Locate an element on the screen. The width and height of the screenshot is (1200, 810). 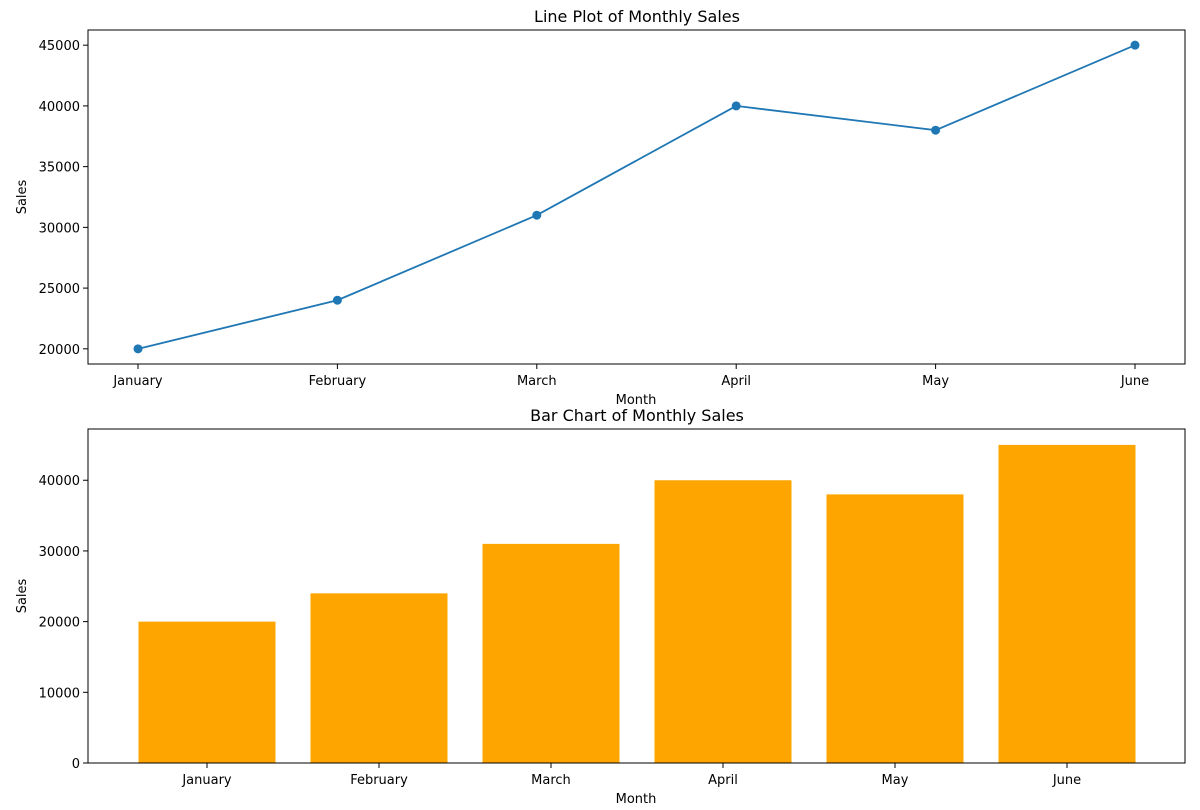
bar-x-tick-label-june: June is located at coordinates (1066, 780).